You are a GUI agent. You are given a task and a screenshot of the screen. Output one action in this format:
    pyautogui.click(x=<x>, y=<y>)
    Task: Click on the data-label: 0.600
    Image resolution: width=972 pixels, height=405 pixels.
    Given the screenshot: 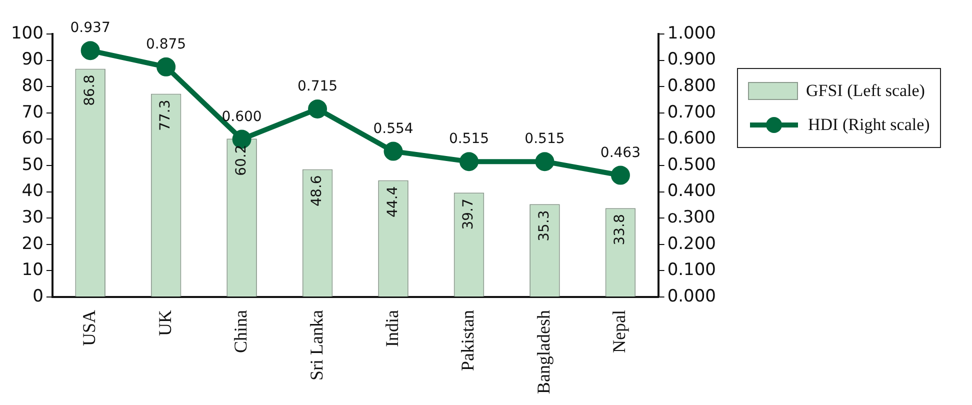 What is the action you would take?
    pyautogui.click(x=242, y=116)
    